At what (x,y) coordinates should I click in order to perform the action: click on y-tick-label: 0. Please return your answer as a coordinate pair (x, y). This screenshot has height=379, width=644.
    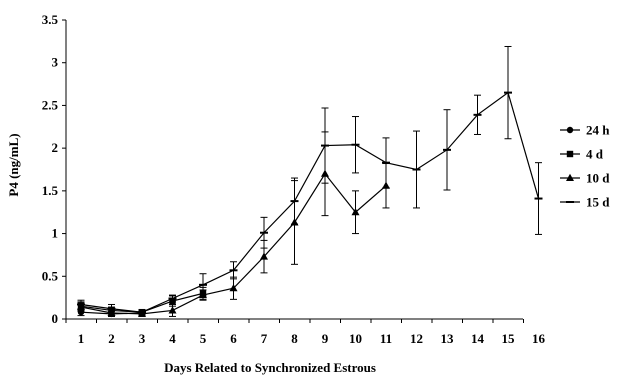
    Looking at the image, I should click on (55, 318).